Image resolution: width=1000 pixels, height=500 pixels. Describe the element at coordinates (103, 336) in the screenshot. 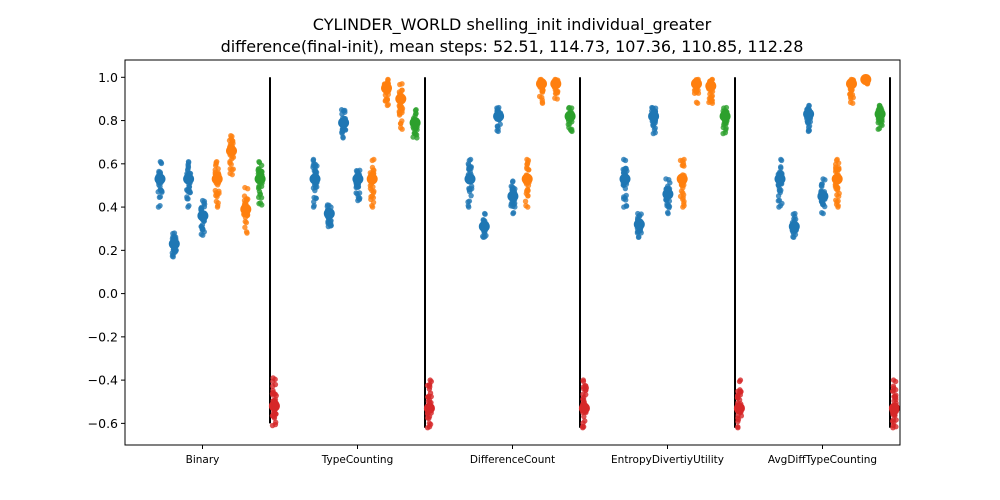

I see `y-tick-label: −0.2` at that location.